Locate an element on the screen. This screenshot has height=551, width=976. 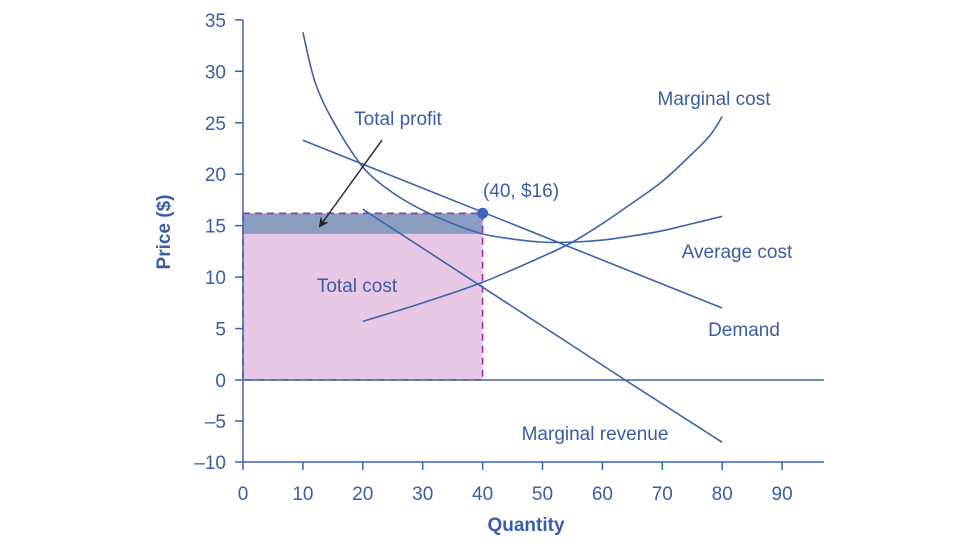
y-tick-label: 35 is located at coordinates (215, 21).